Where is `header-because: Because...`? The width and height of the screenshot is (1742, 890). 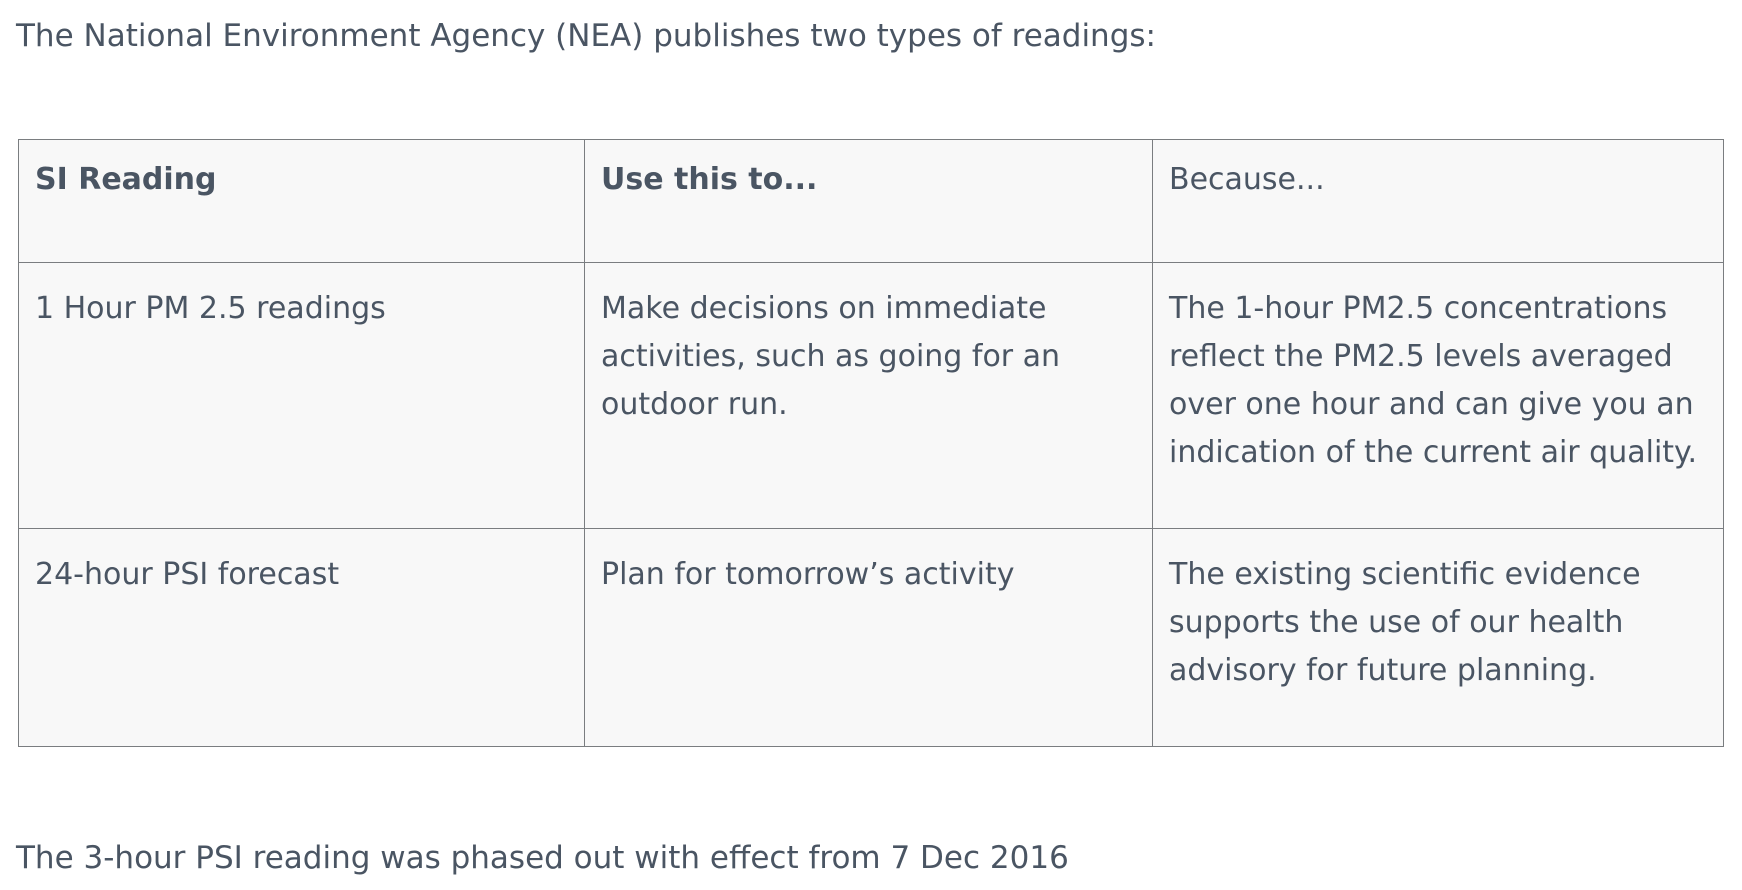
header-because: Because... is located at coordinates (1438, 201).